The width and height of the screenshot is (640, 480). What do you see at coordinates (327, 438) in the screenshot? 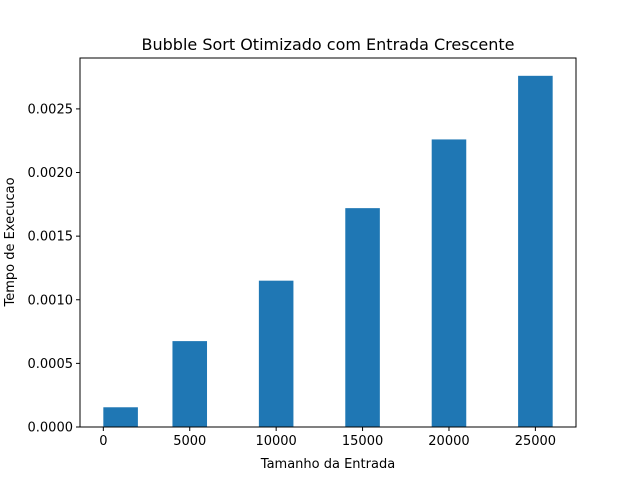
I see `x-axis-ticks: 0 5000 10000 15000 20000 25000` at bounding box center [327, 438].